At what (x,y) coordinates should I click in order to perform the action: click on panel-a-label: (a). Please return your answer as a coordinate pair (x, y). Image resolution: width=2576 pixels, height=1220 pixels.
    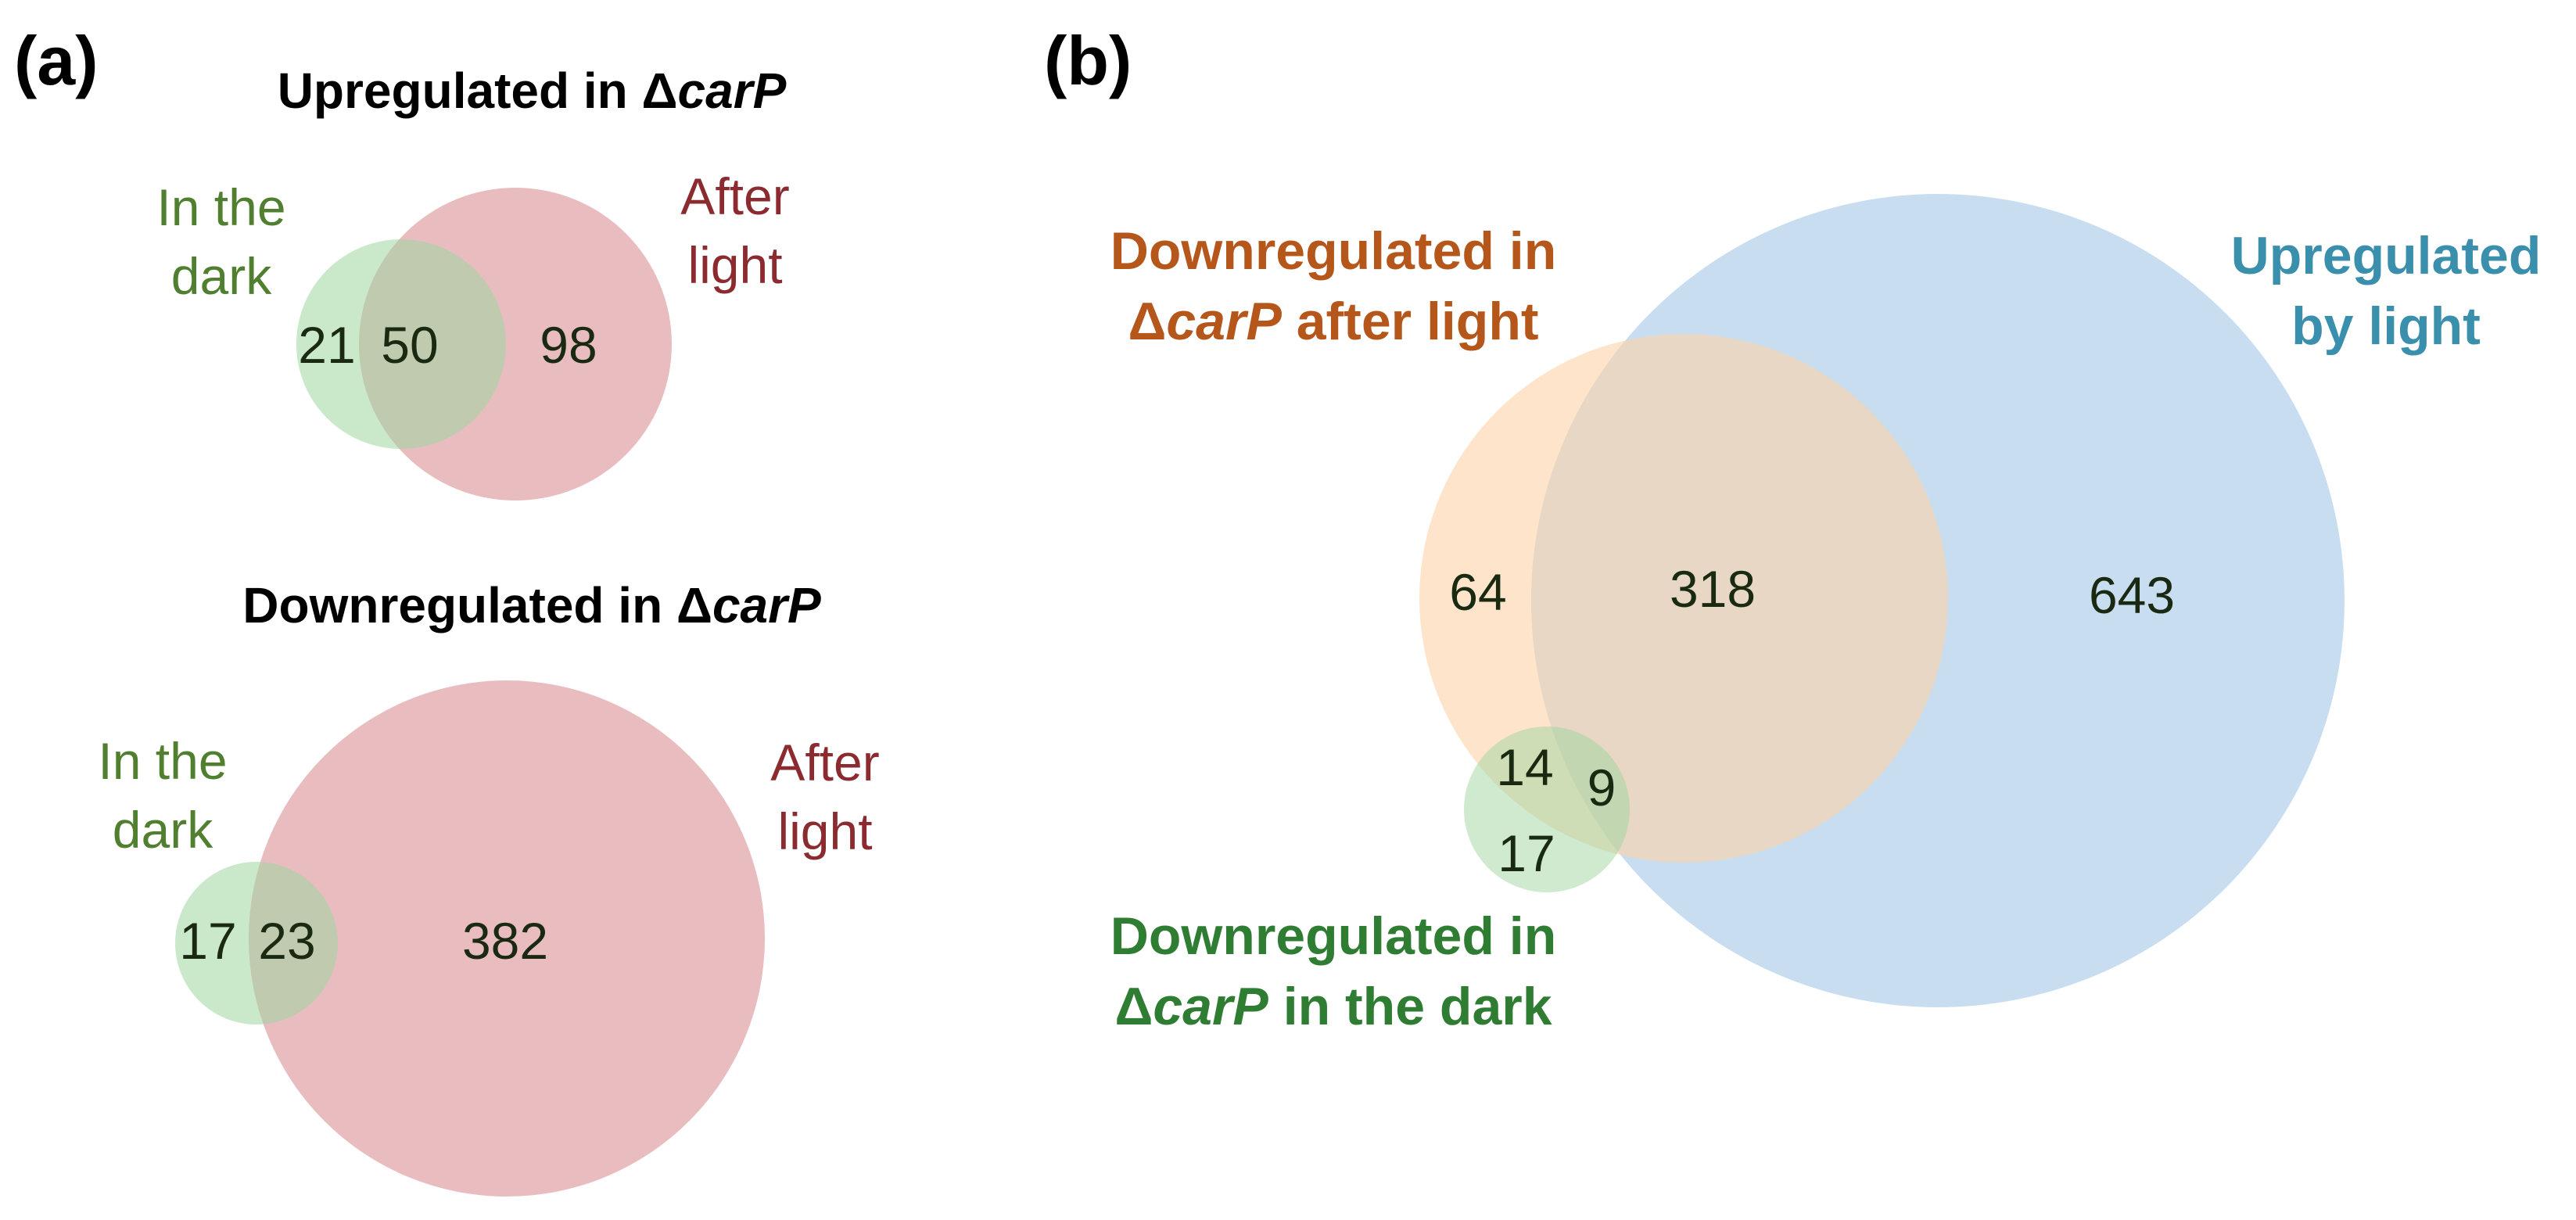
    Looking at the image, I should click on (56, 60).